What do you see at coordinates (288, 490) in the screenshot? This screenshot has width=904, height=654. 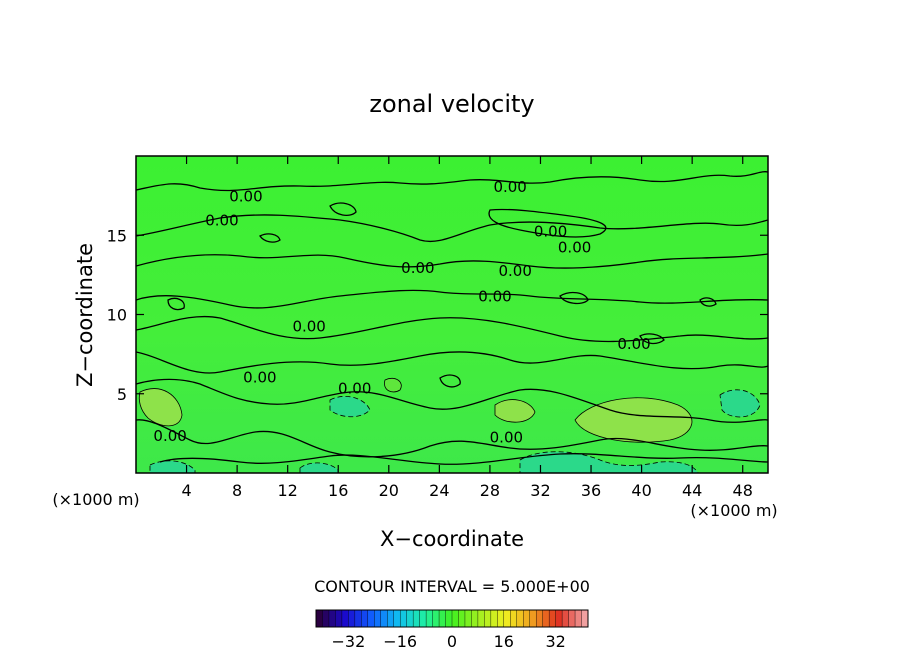 I see `x-tick-label: 12` at bounding box center [288, 490].